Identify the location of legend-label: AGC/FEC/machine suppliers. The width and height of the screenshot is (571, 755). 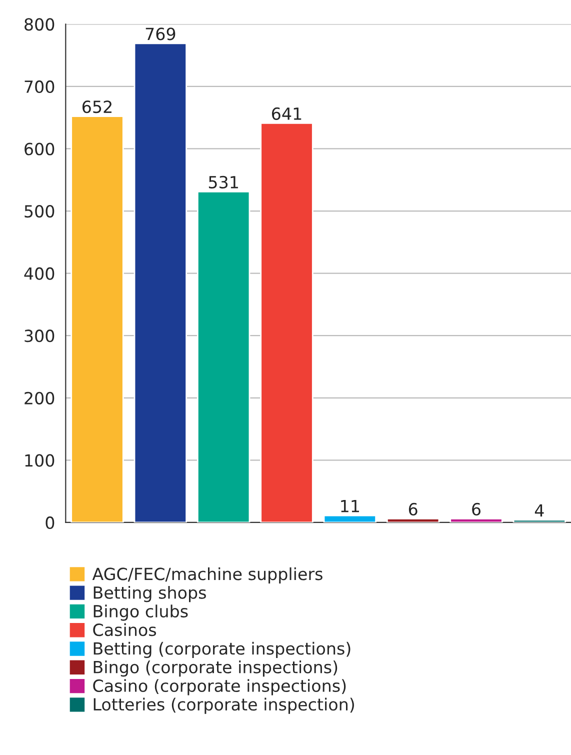
(207, 575).